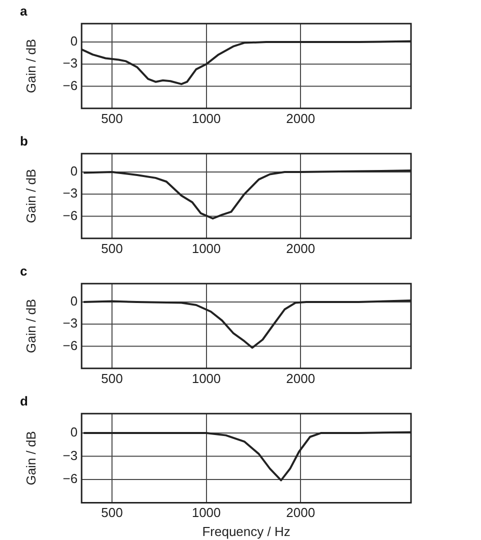  What do you see at coordinates (24, 140) in the screenshot?
I see `chart-title: b` at bounding box center [24, 140].